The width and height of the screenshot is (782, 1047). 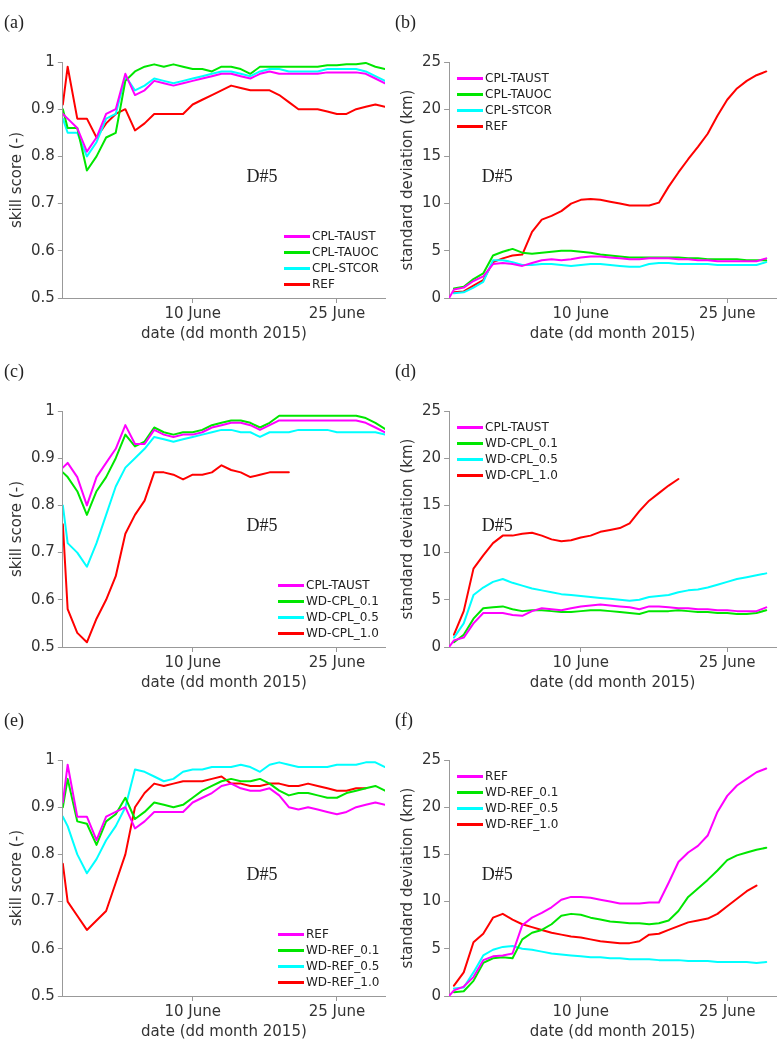 What do you see at coordinates (14, 371) in the screenshot?
I see `text: (c)` at bounding box center [14, 371].